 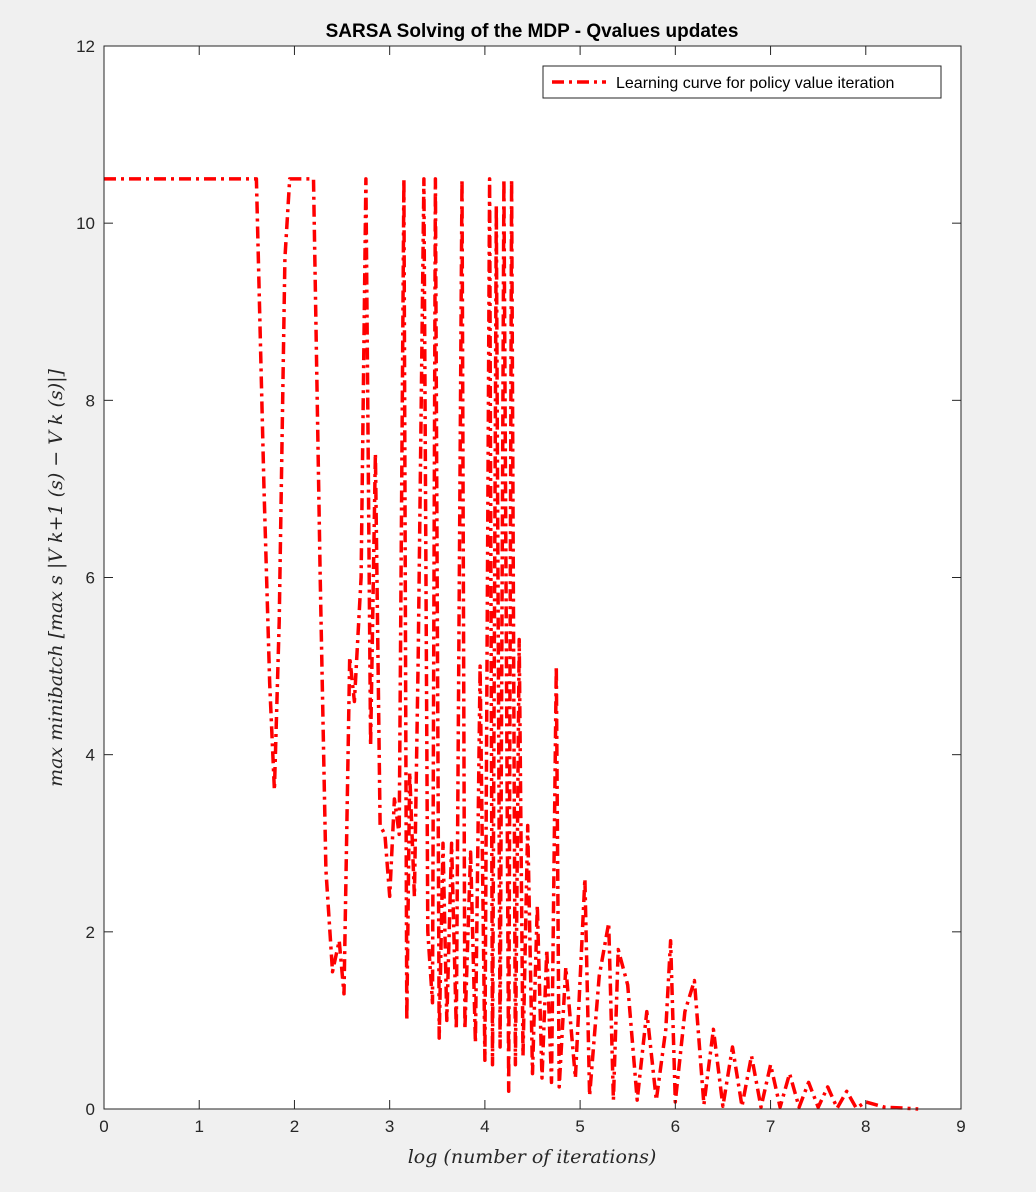 What do you see at coordinates (90, 755) in the screenshot?
I see `y-tick-label: 4` at bounding box center [90, 755].